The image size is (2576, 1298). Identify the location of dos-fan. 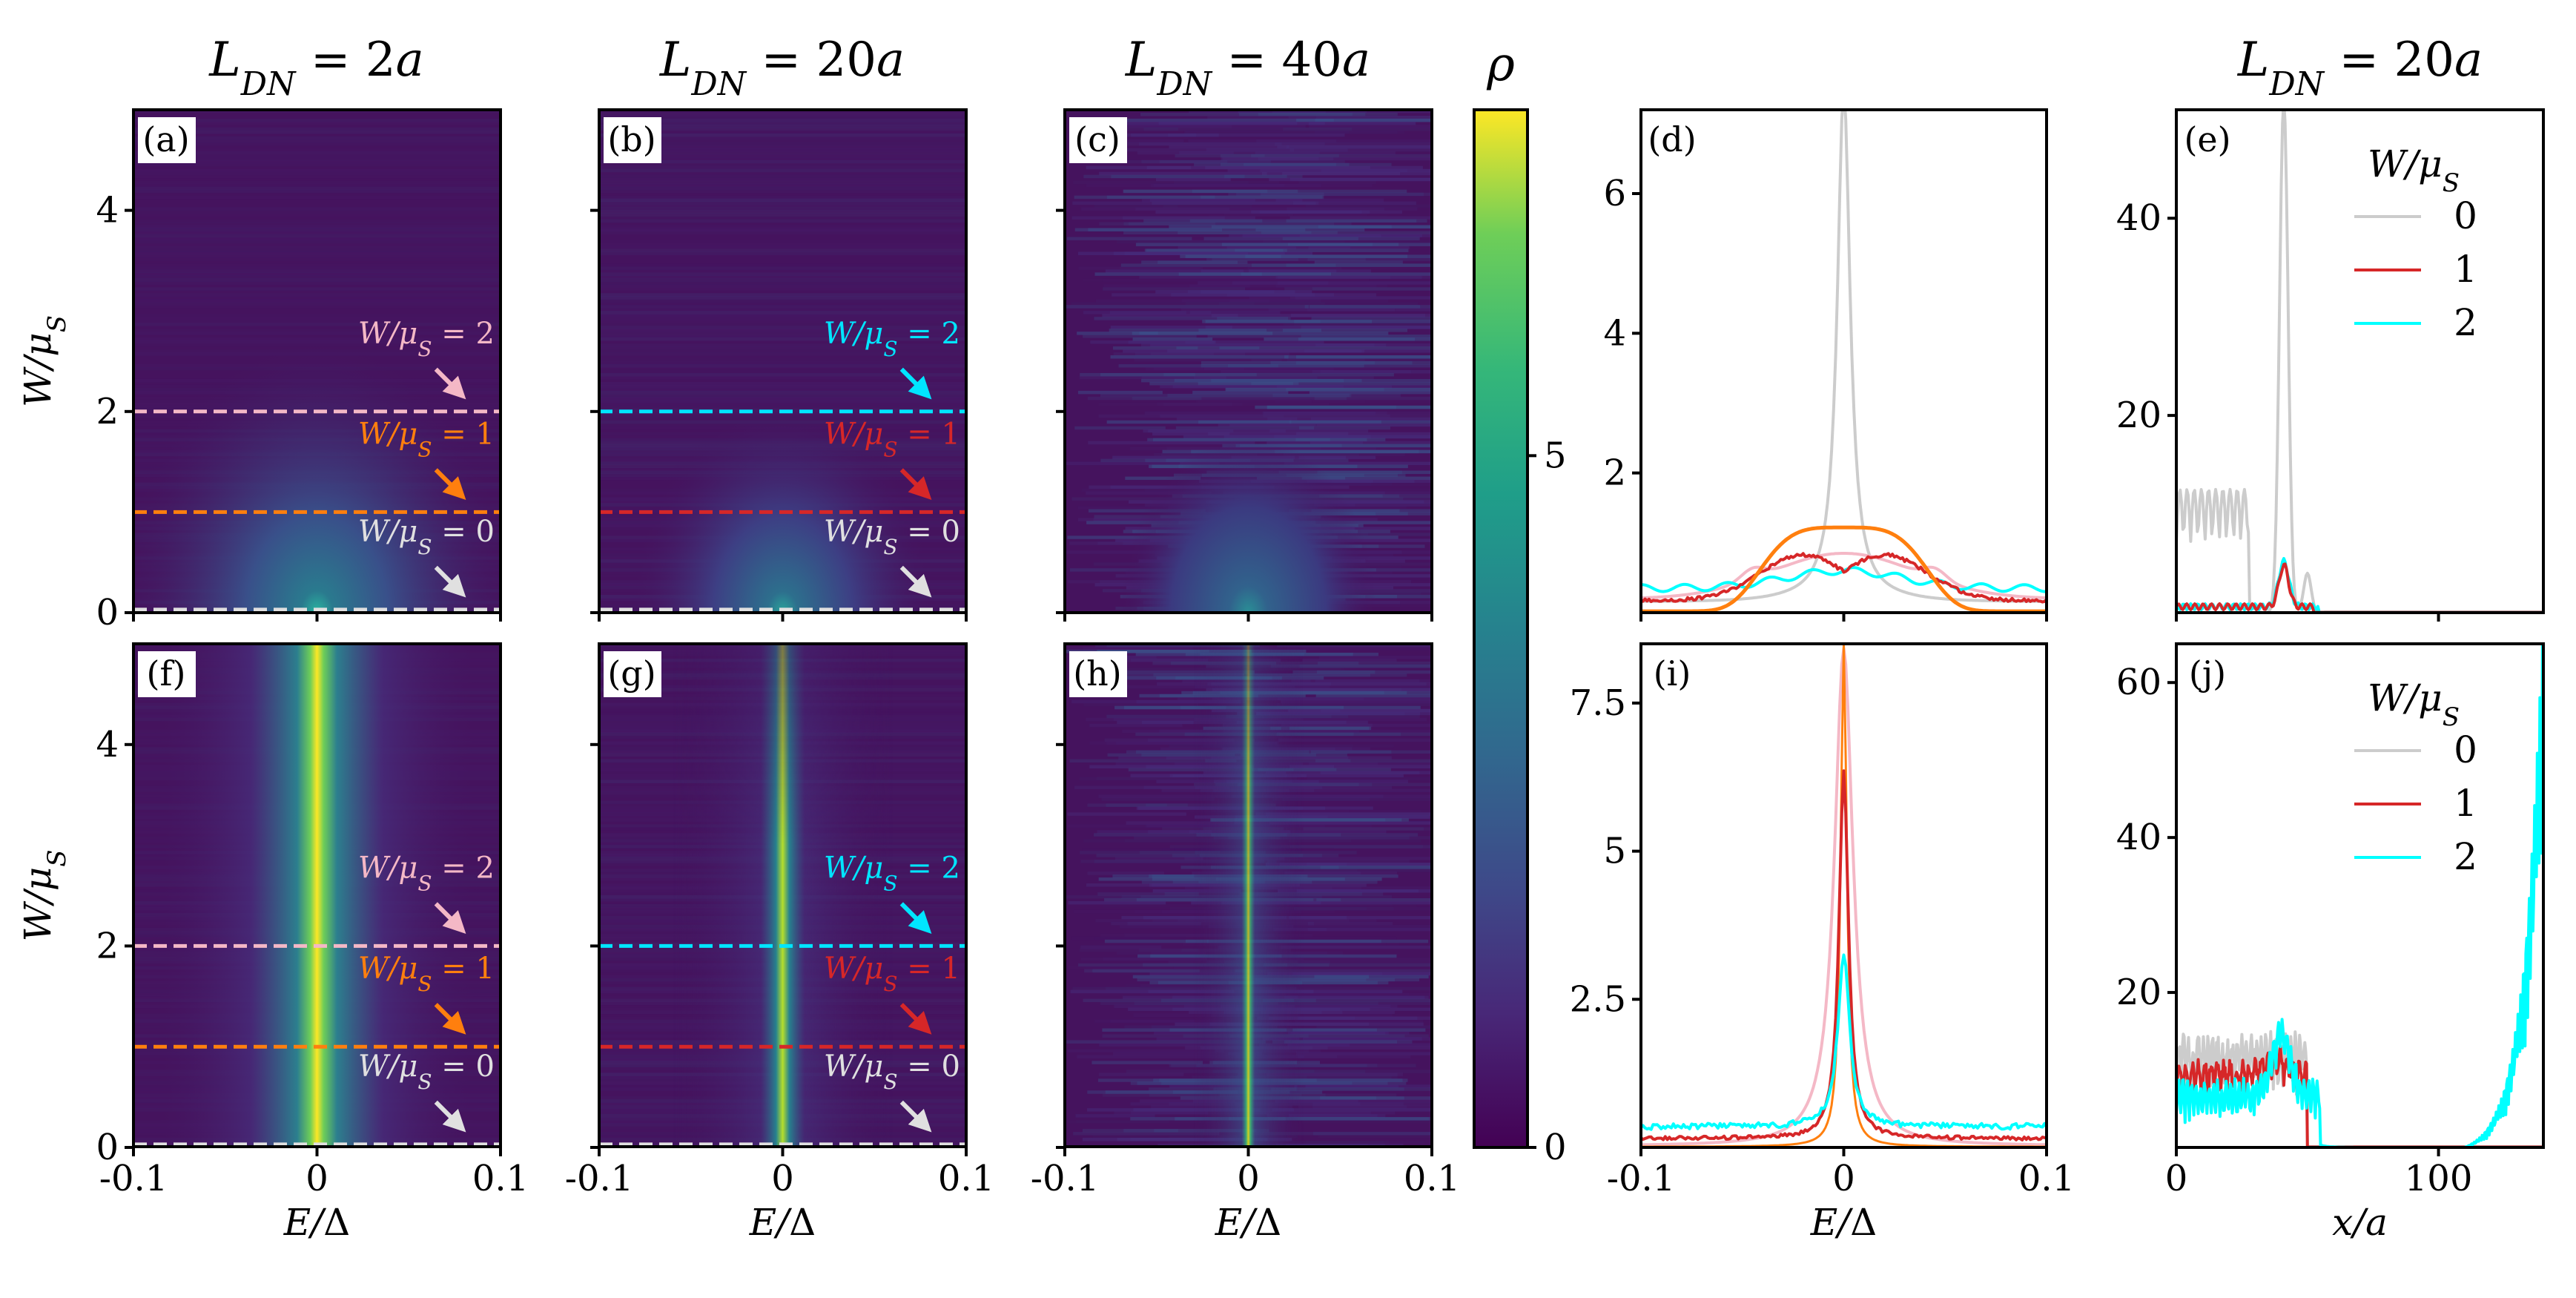
(782, 361).